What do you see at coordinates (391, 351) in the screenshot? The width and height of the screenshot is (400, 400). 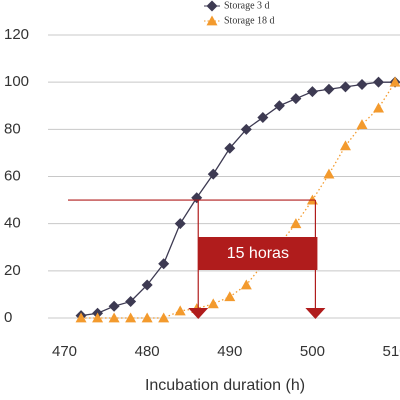 I see `x-tick-label: 510` at bounding box center [391, 351].